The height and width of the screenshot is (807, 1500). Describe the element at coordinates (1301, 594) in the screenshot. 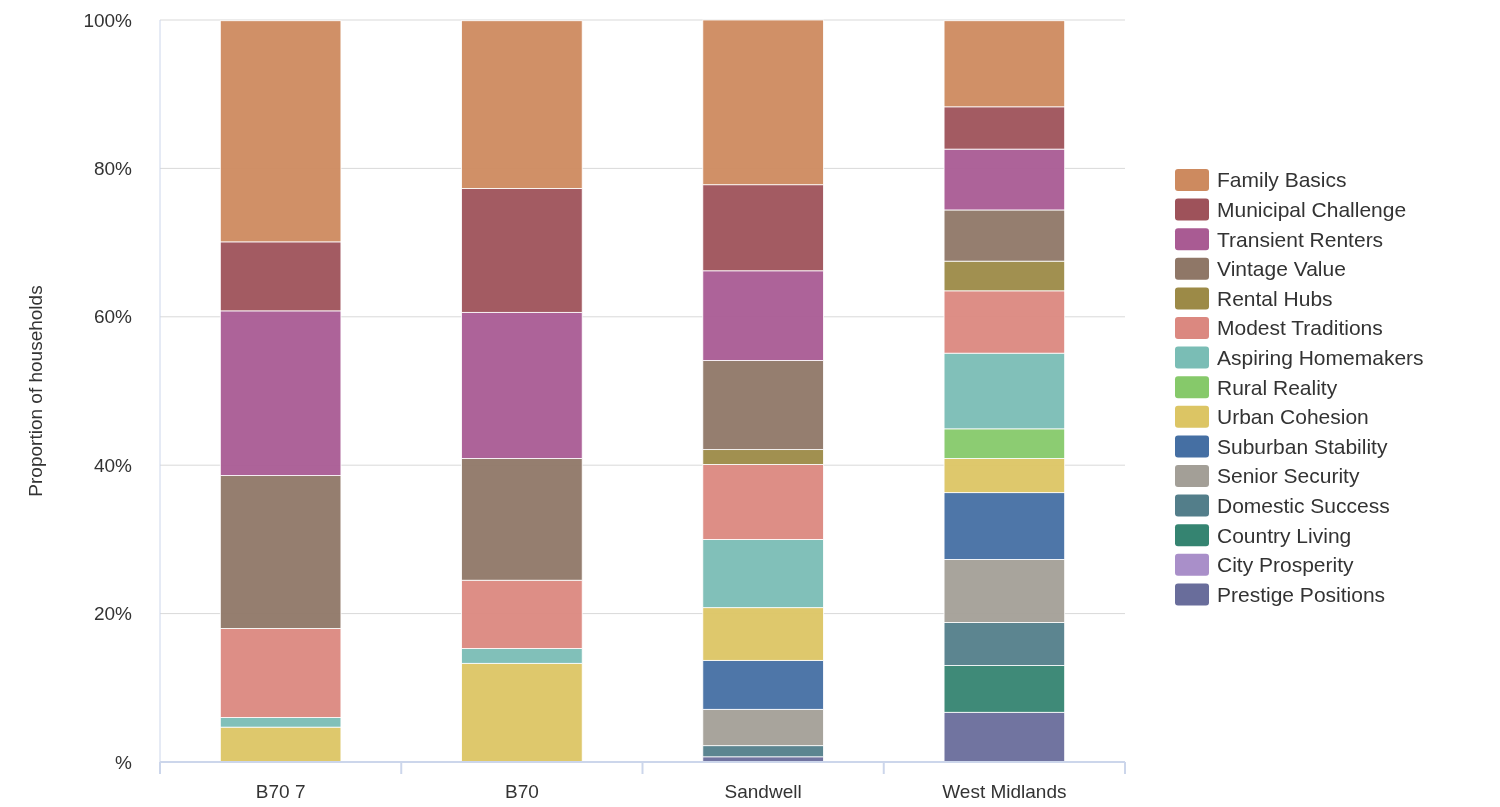

I see `legend-label: Prestige Positions` at that location.